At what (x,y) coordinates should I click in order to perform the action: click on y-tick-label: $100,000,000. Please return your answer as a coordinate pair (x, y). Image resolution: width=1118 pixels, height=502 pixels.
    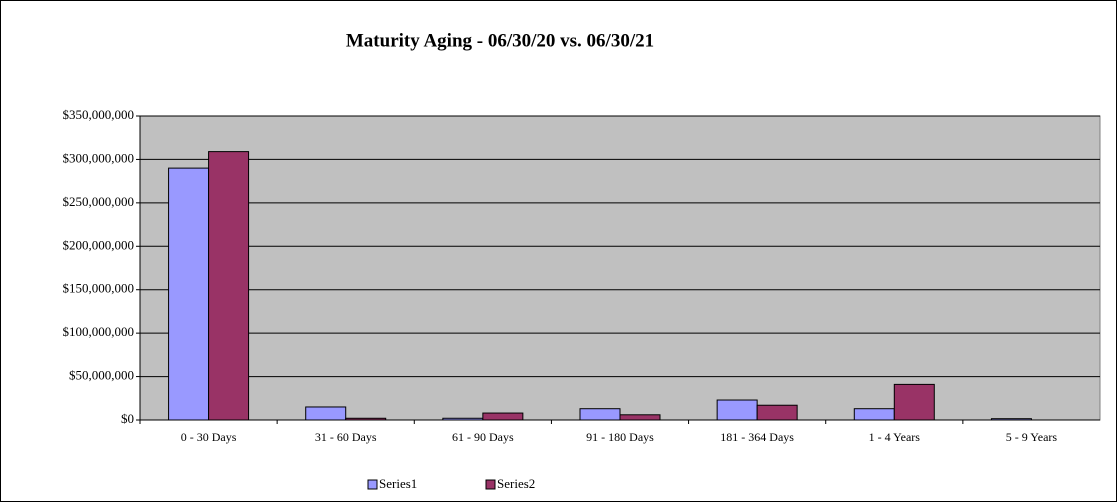
    Looking at the image, I should click on (99, 331).